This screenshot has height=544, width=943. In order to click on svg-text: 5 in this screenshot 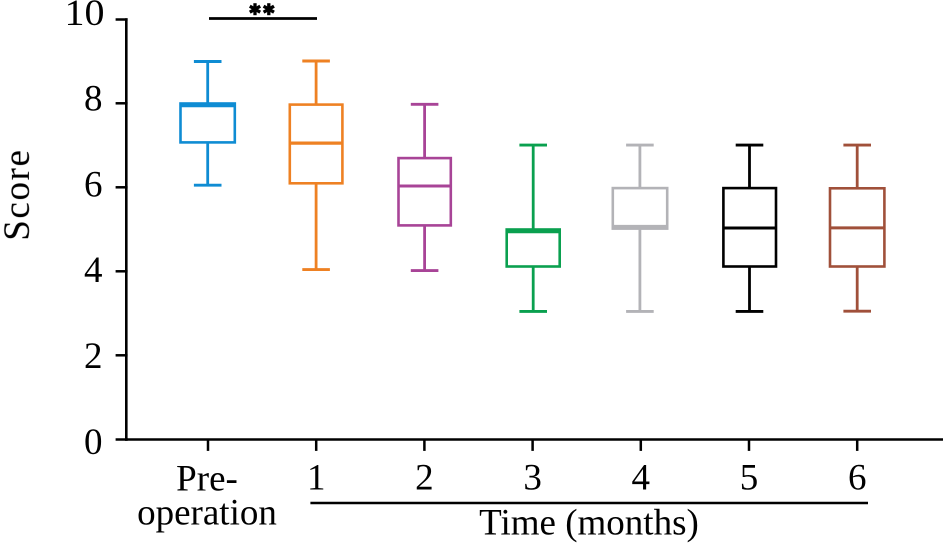, I will do `click(749, 477)`.